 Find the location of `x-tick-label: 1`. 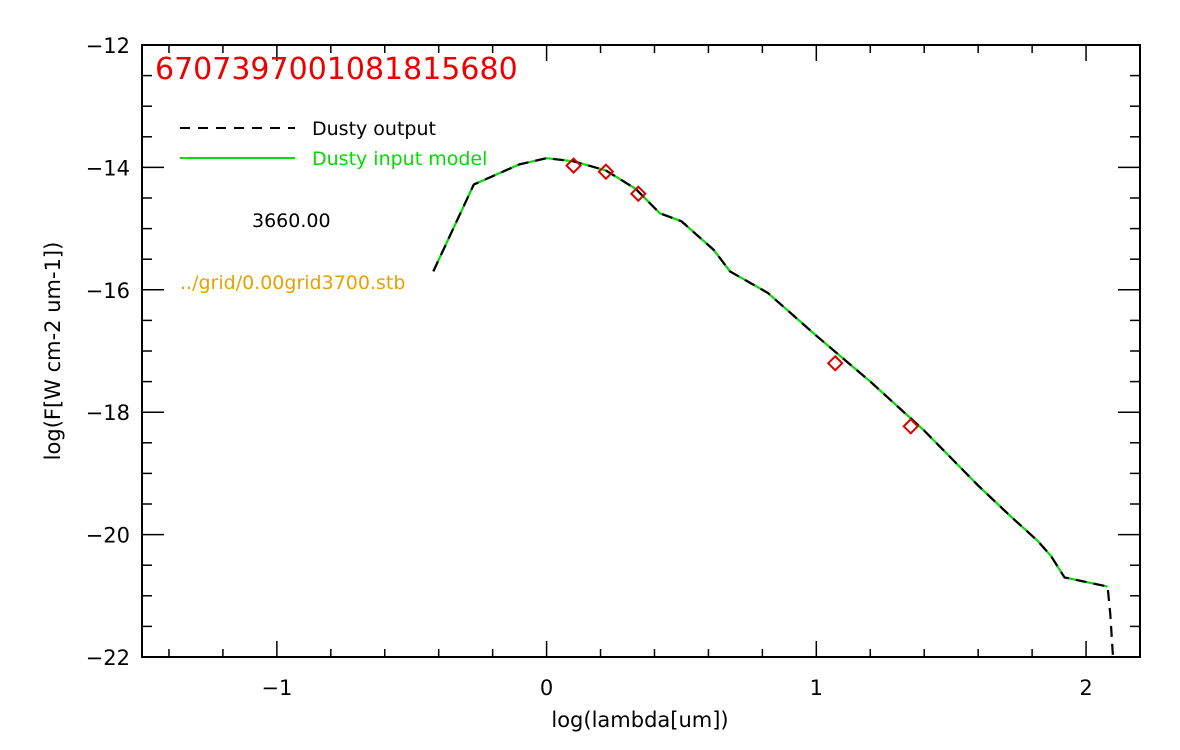

x-tick-label: 1 is located at coordinates (816, 688).